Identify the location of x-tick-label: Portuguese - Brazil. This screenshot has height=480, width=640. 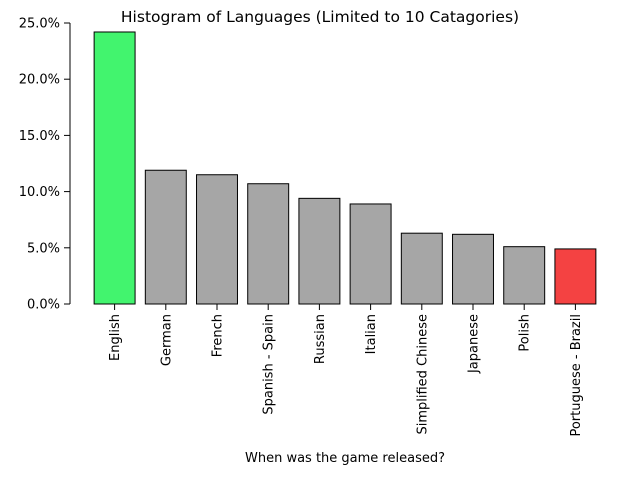
(576, 375).